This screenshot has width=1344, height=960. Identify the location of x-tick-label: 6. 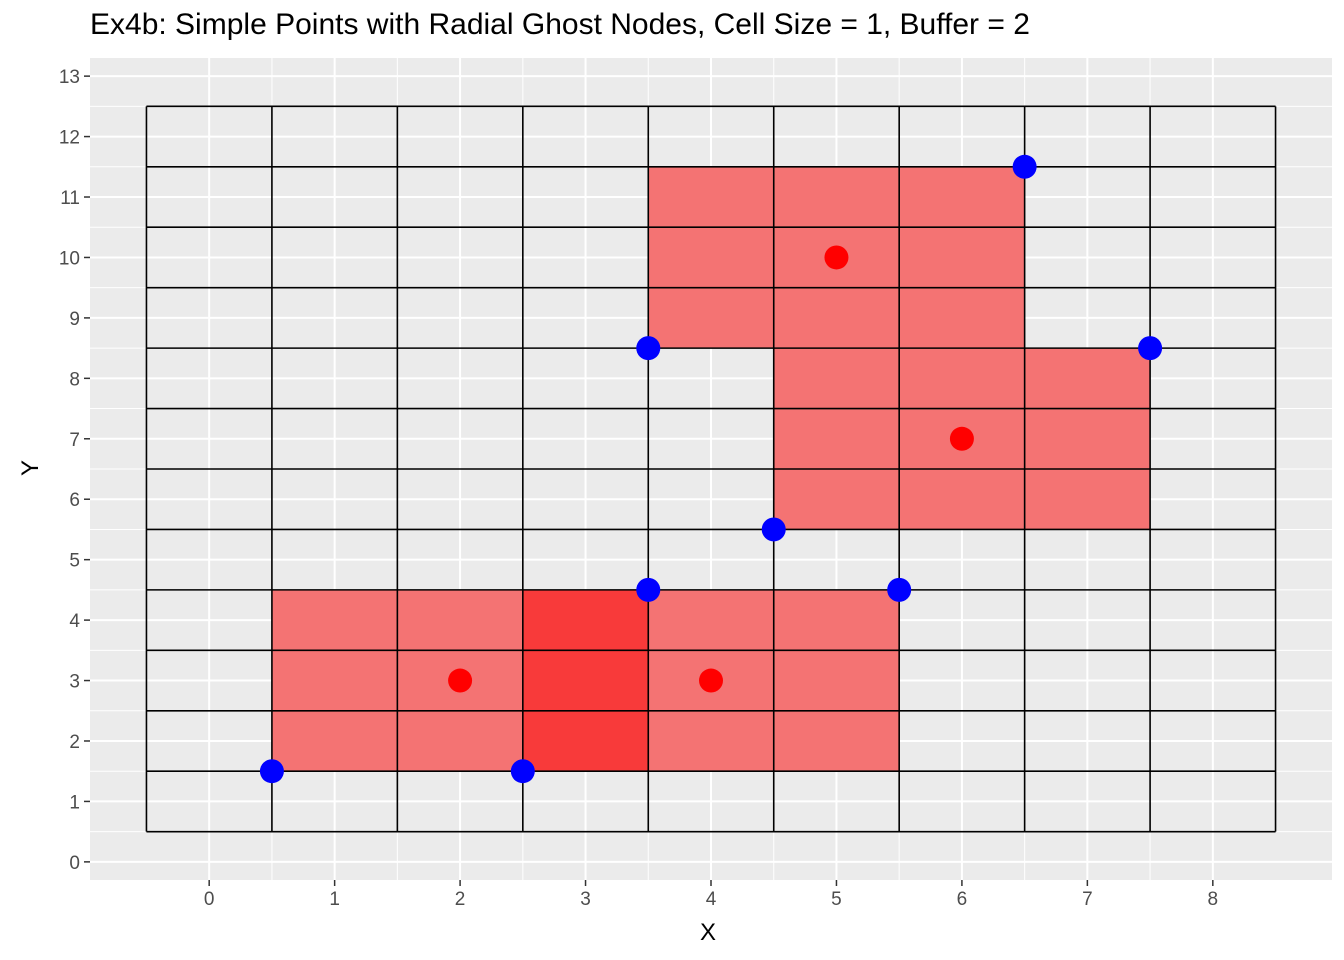
(962, 899).